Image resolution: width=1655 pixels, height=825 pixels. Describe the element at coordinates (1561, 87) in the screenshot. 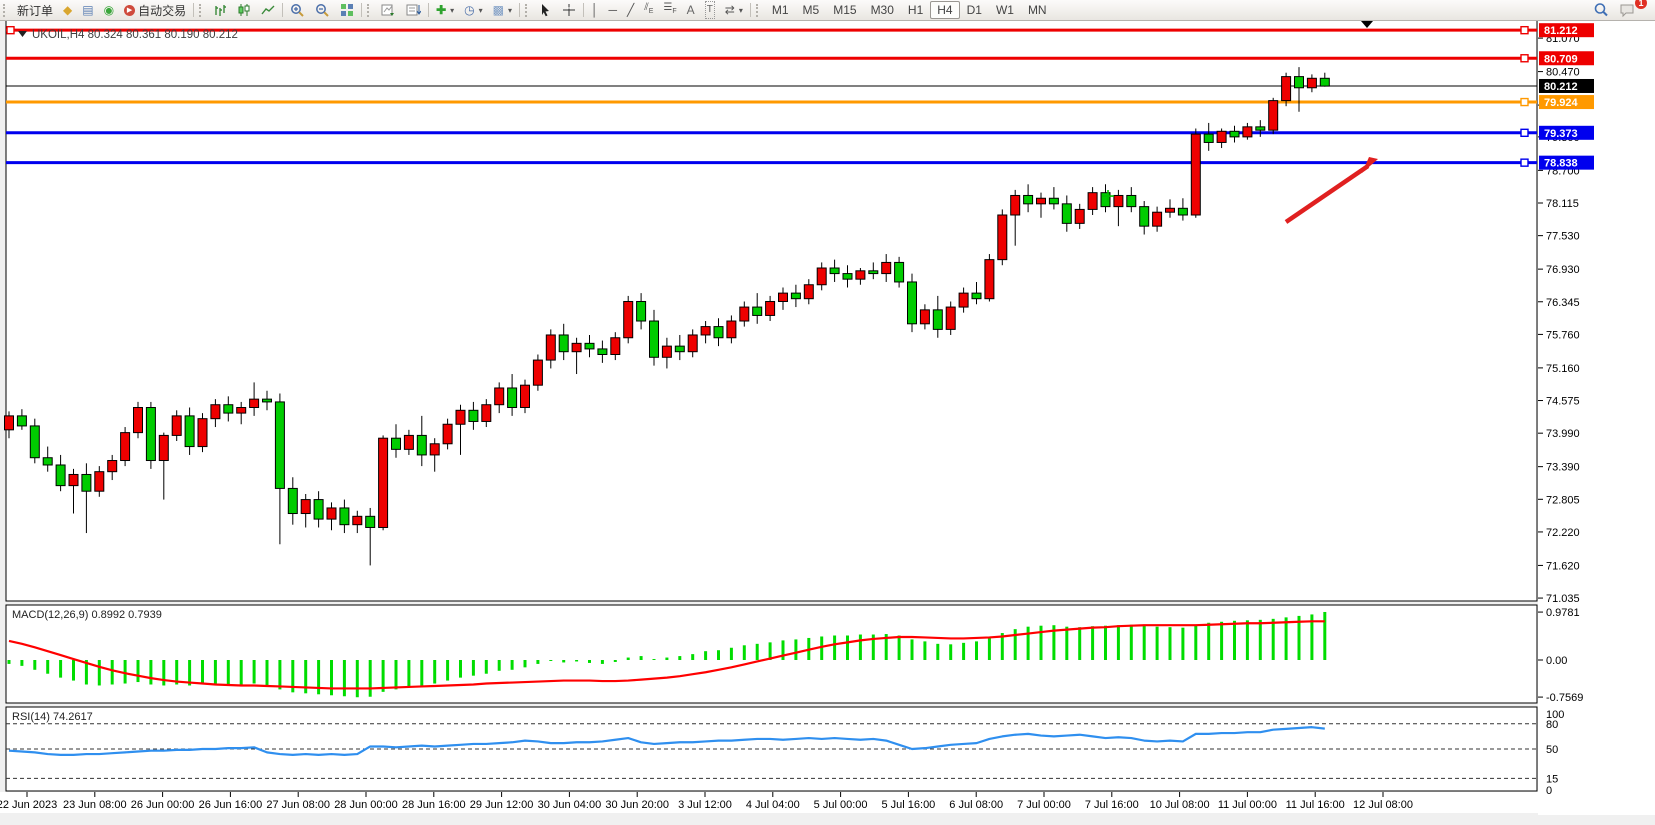

I see `price-tag-label: 80.212` at that location.